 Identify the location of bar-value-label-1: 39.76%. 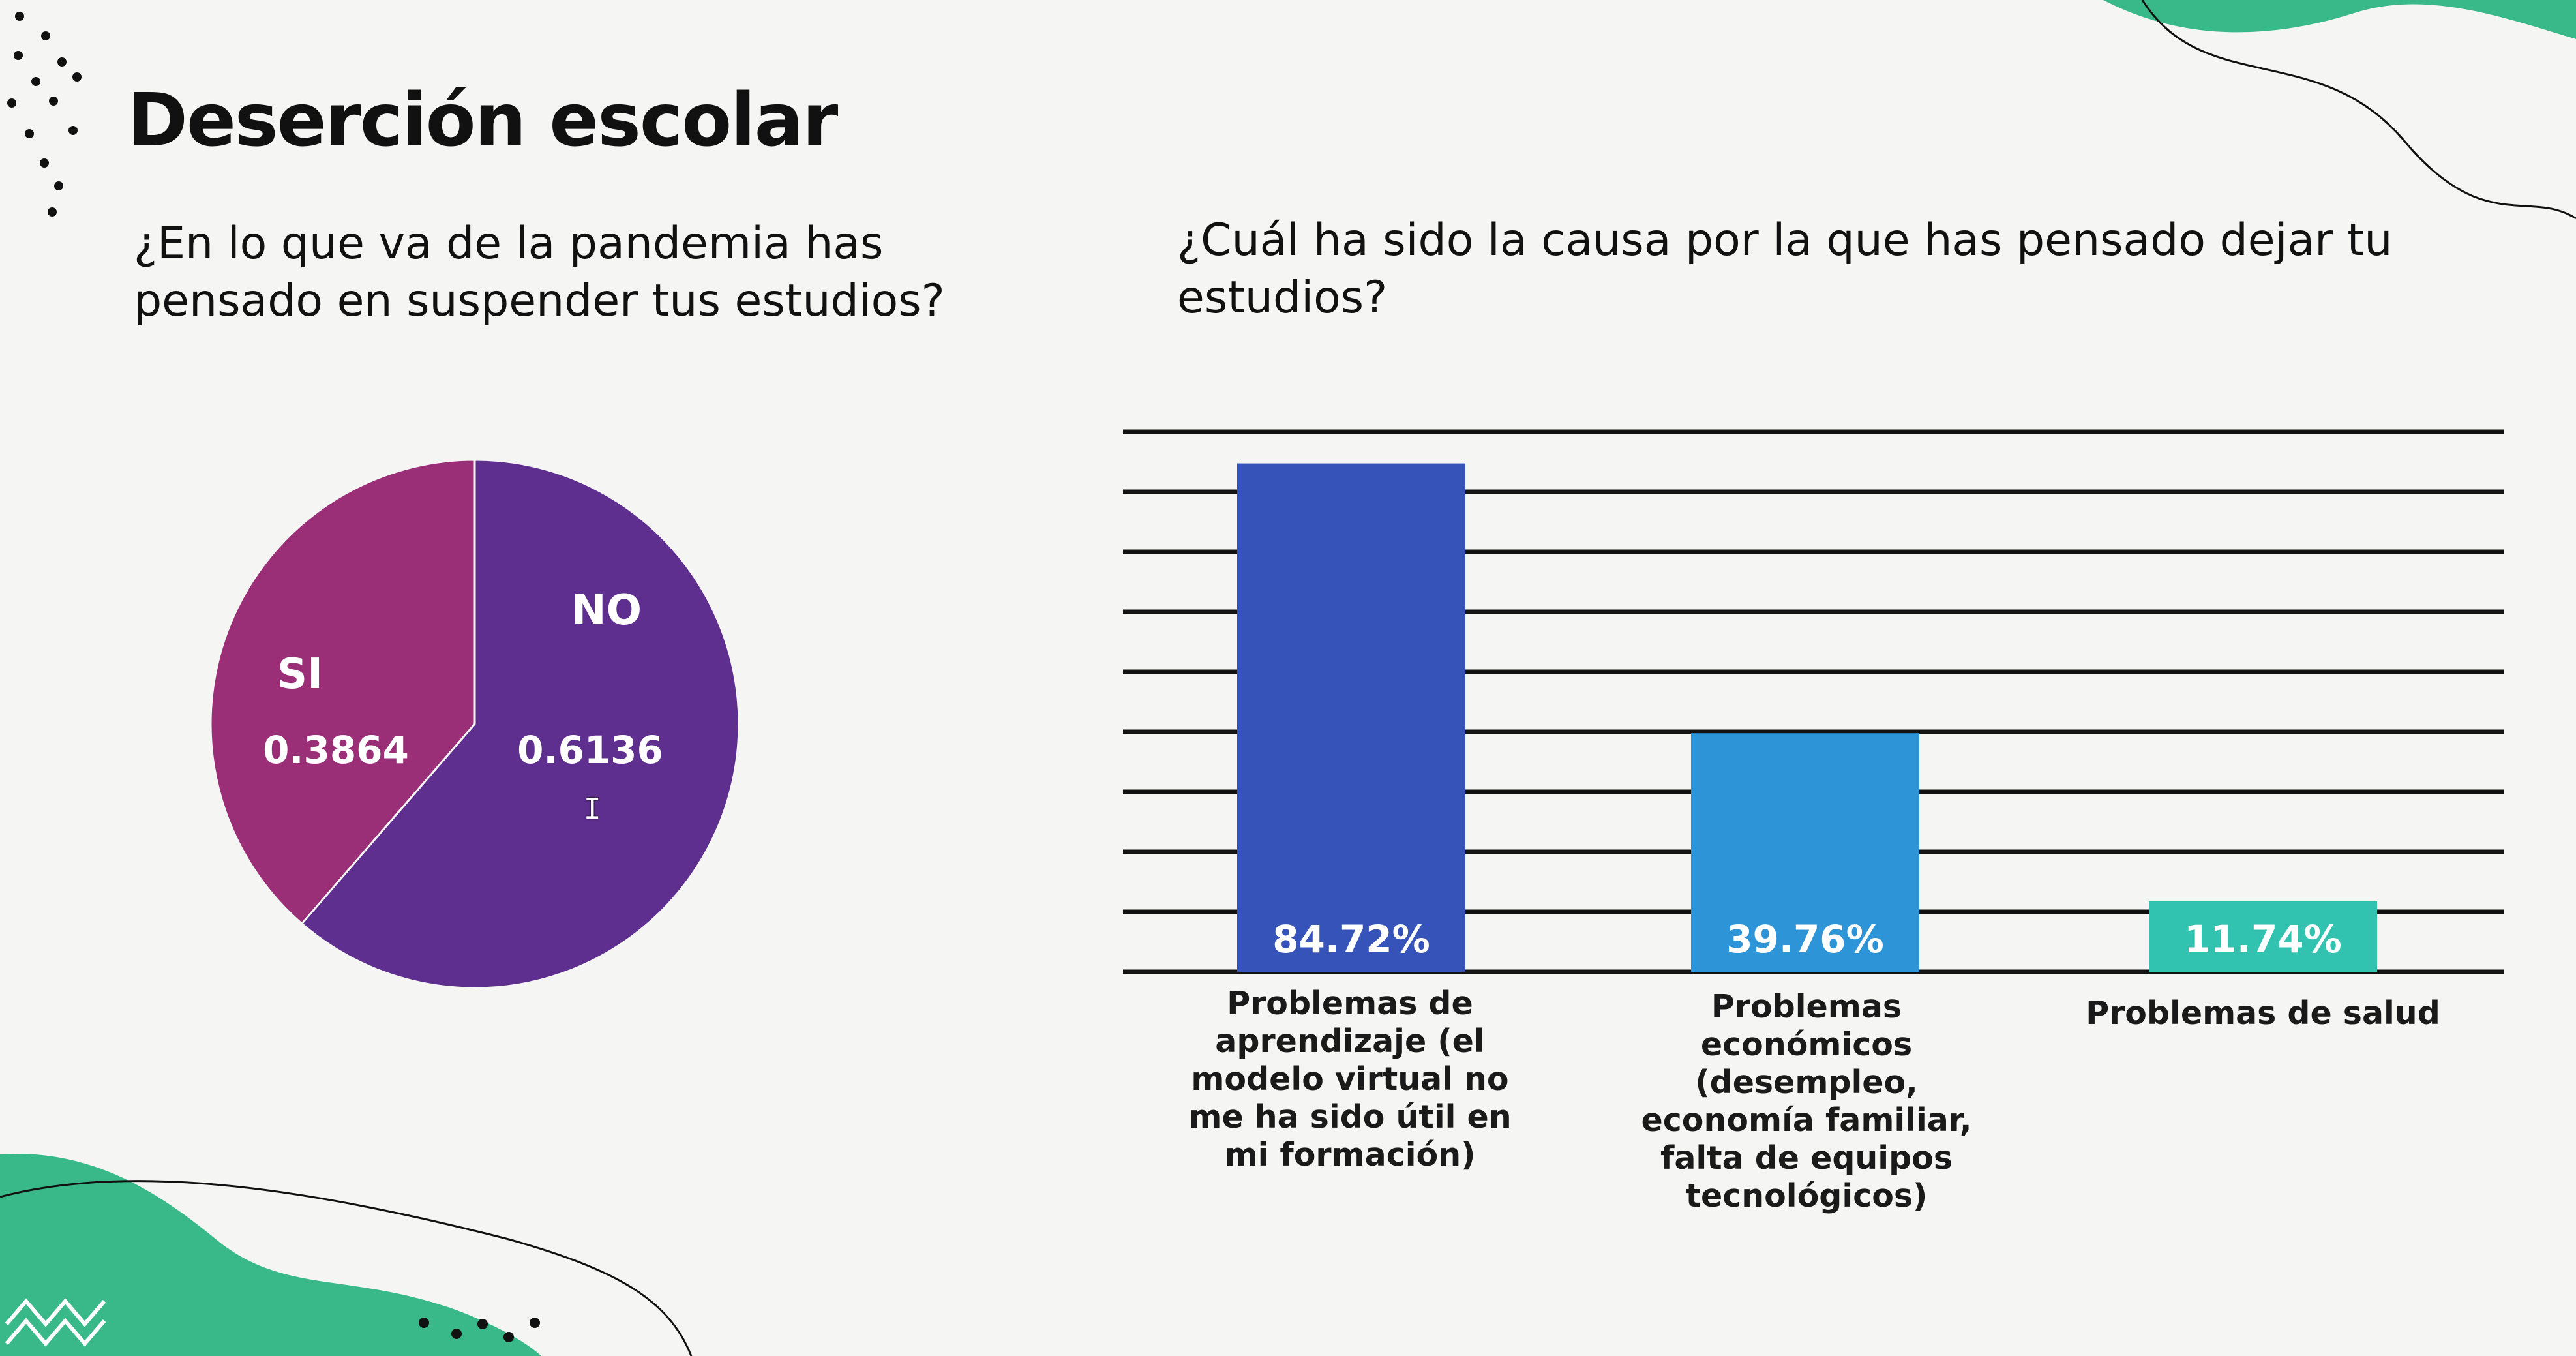
(1805, 939).